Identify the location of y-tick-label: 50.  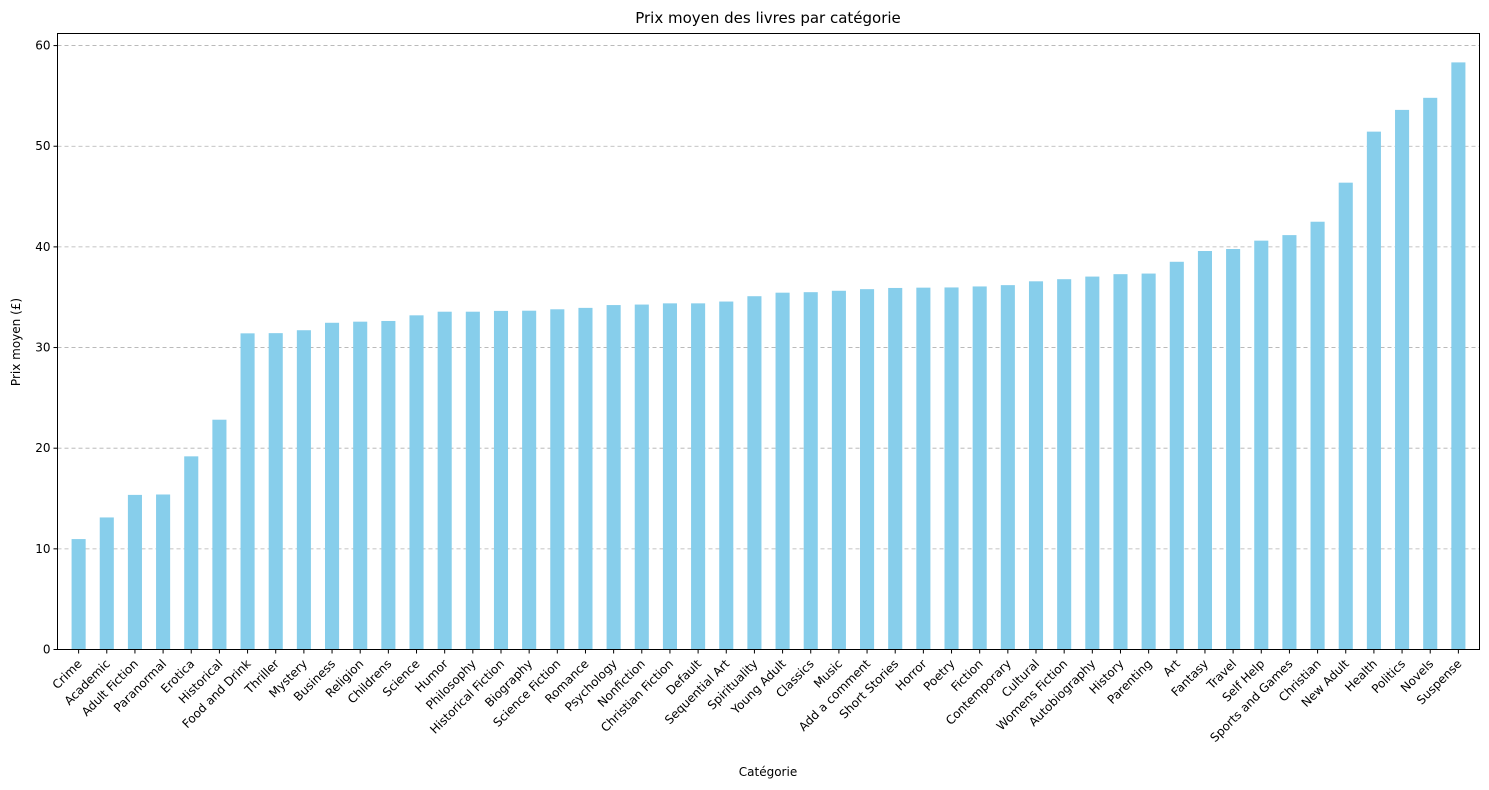
(42, 146).